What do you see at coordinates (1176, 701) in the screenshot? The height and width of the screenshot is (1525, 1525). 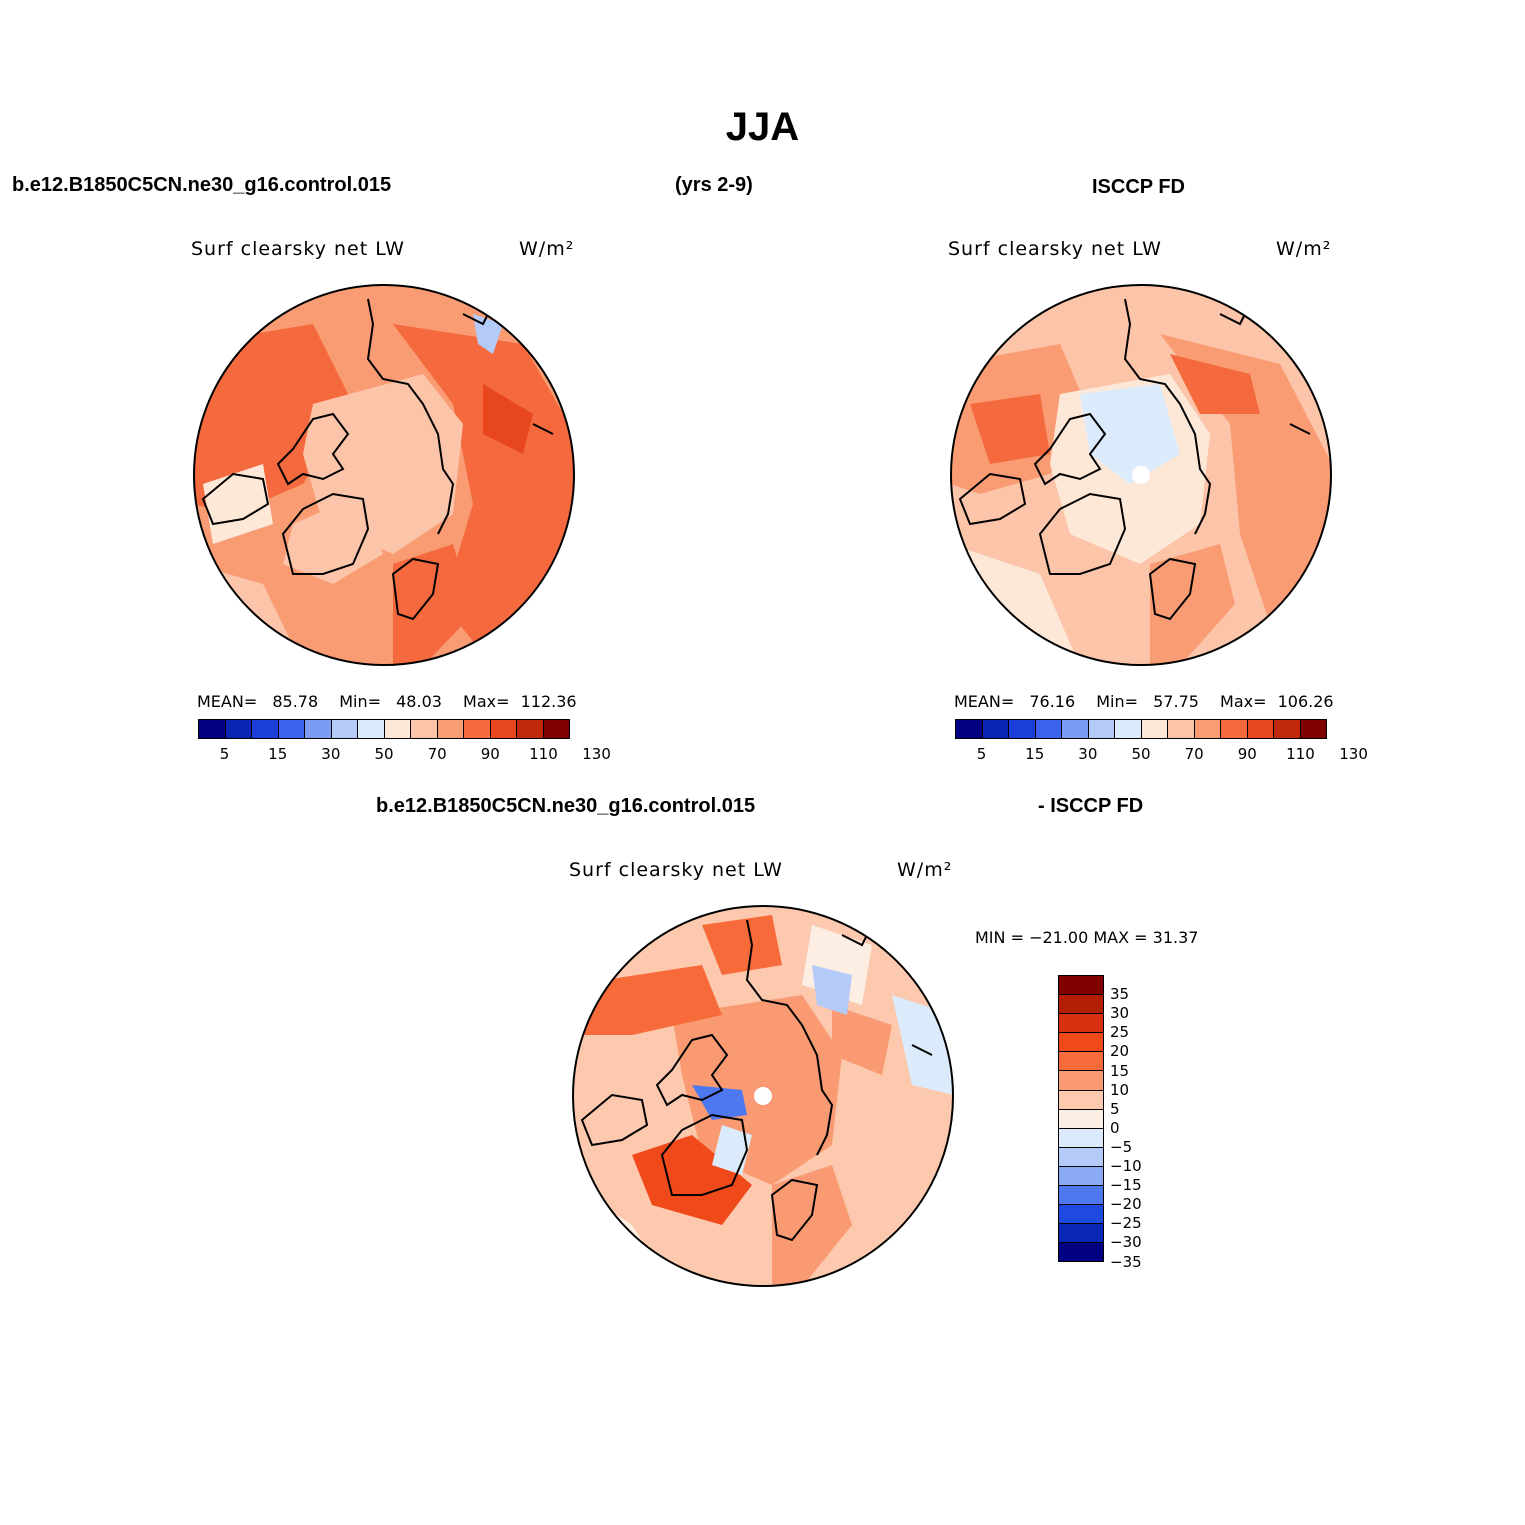 I see `obs-min-value: 57.75` at bounding box center [1176, 701].